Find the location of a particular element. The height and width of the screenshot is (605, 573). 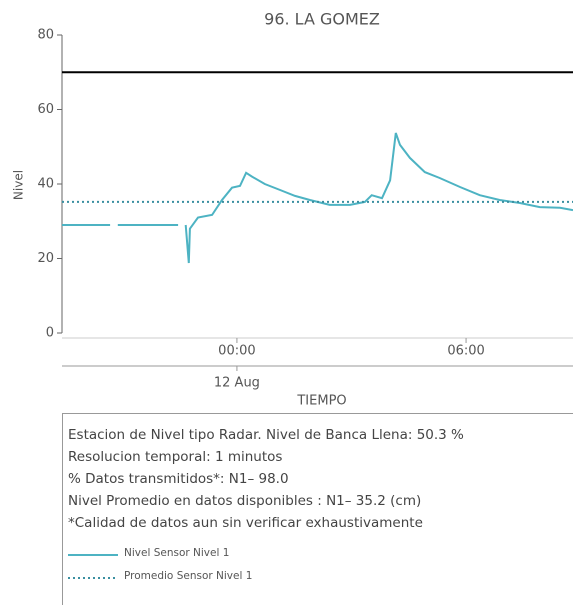

y-tick-label: 20 is located at coordinates (45, 258).